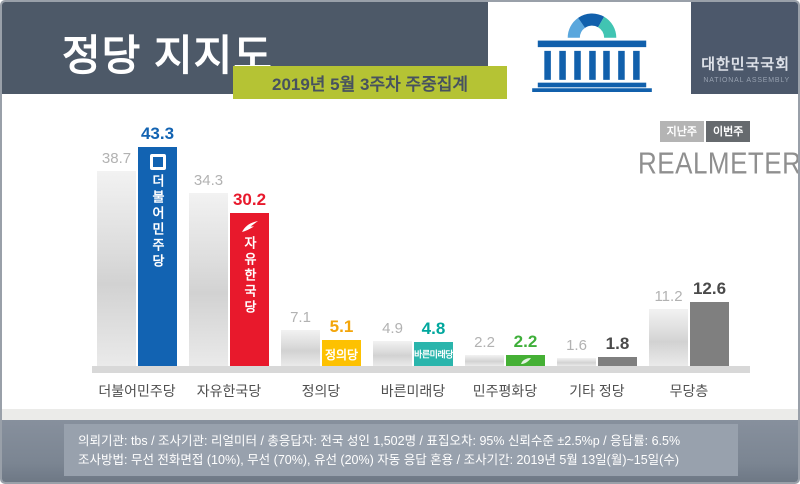 The width and height of the screenshot is (800, 484). What do you see at coordinates (137, 391) in the screenshot?
I see `category-label: 더불어민주당` at bounding box center [137, 391].